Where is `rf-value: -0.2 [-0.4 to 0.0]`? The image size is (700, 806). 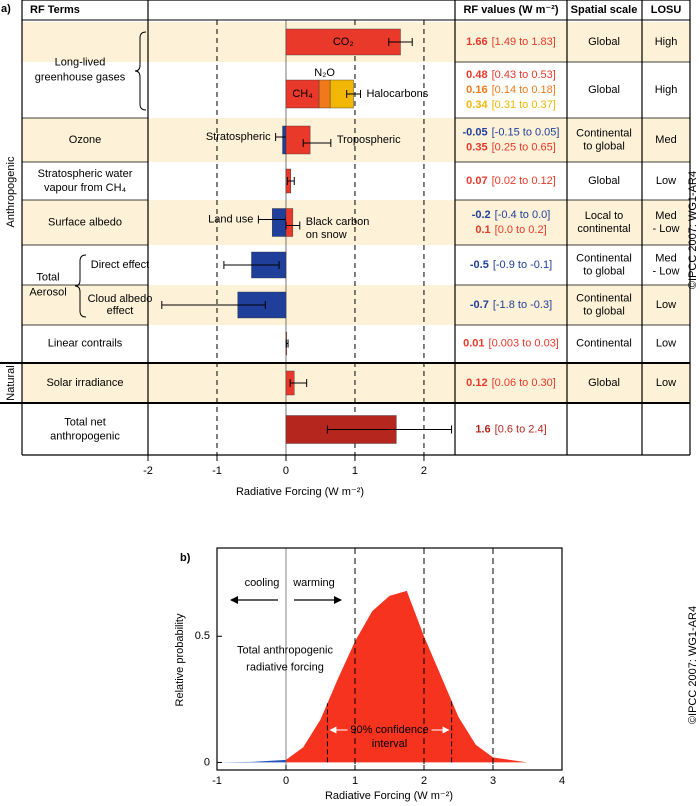
rf-value: -0.2 [-0.4 to 0.0] is located at coordinates (511, 215).